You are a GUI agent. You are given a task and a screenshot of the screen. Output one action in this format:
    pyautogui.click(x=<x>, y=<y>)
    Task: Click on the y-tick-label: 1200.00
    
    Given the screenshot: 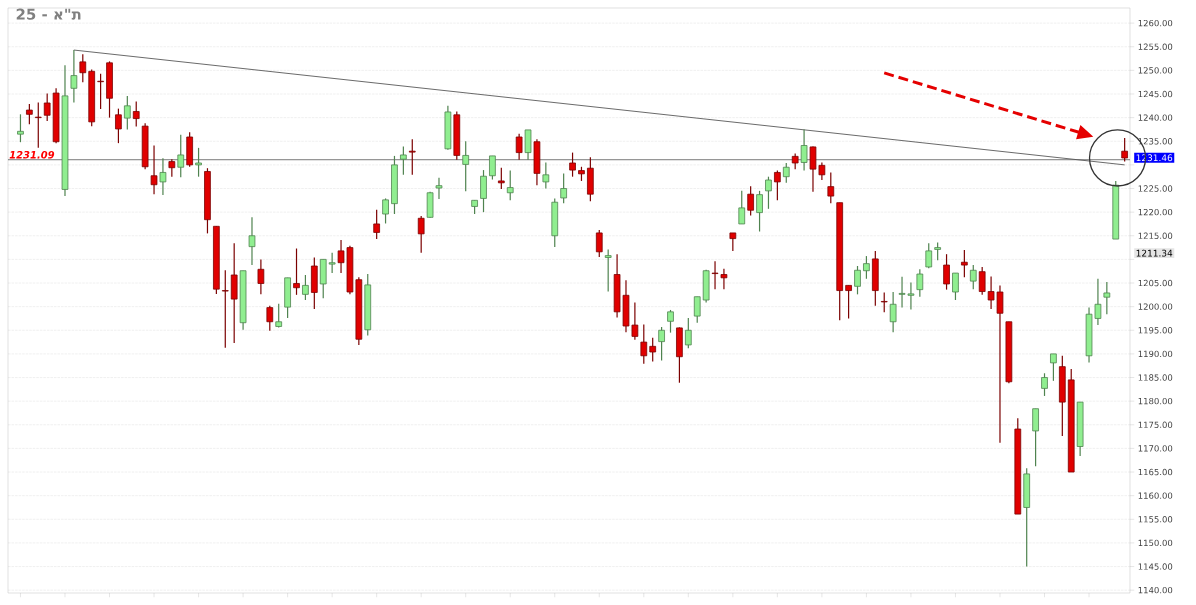 What is the action you would take?
    pyautogui.click(x=1155, y=306)
    